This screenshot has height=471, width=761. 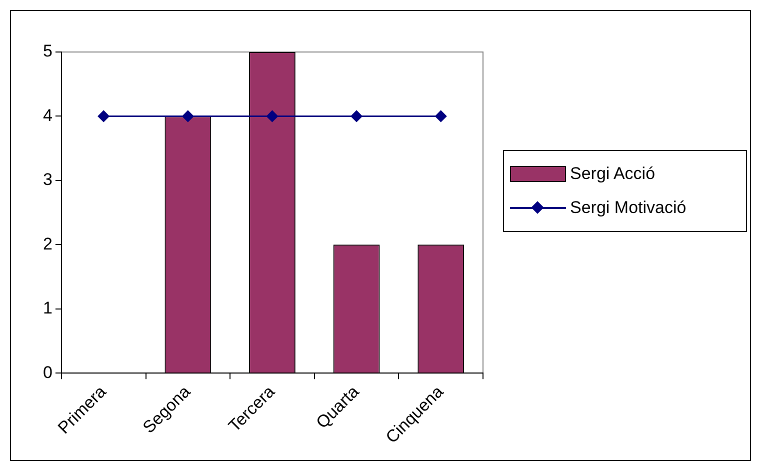 What do you see at coordinates (628, 208) in the screenshot?
I see `legend-label: Sergi Motivació` at bounding box center [628, 208].